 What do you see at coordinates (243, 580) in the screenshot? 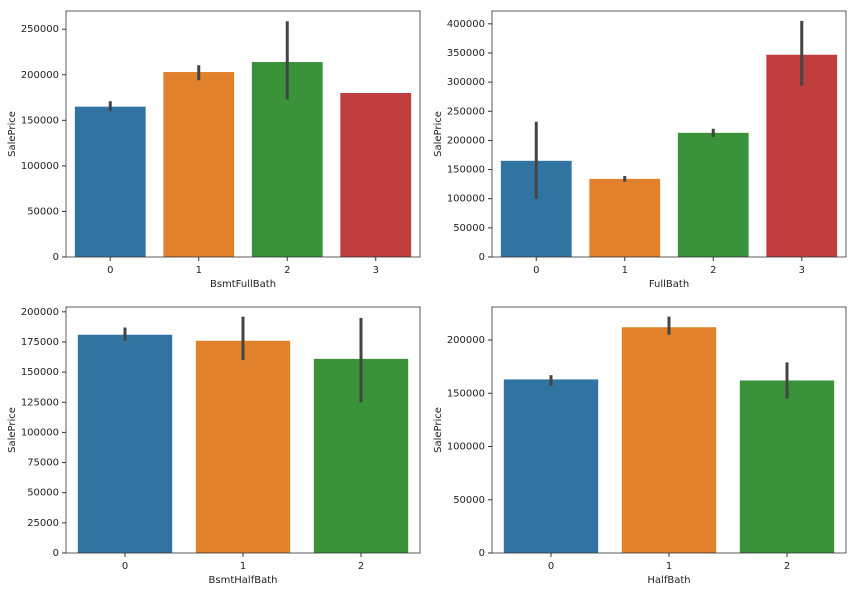
I see `x-axis-label: BsmtHalfBath` at bounding box center [243, 580].